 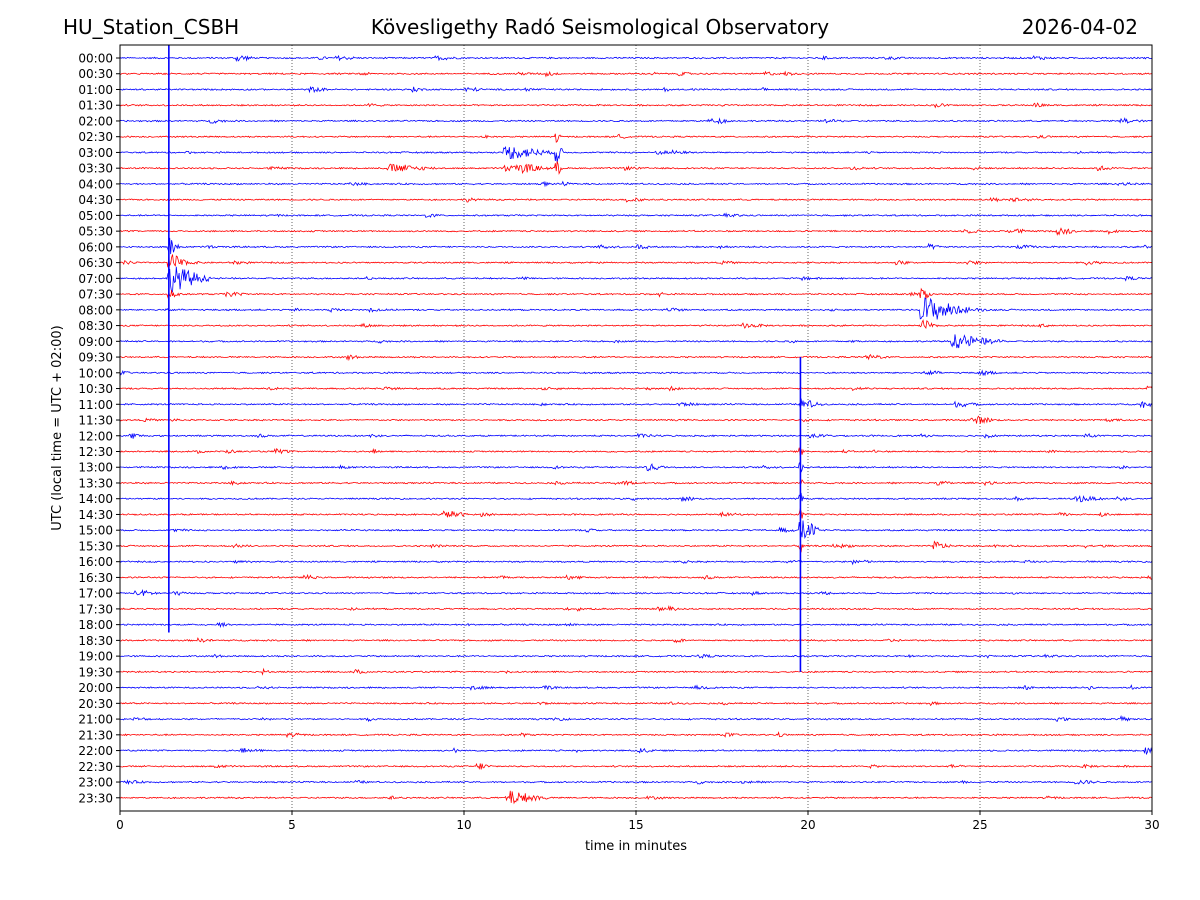 I want to click on row-time-label: 12:00, so click(x=95, y=436).